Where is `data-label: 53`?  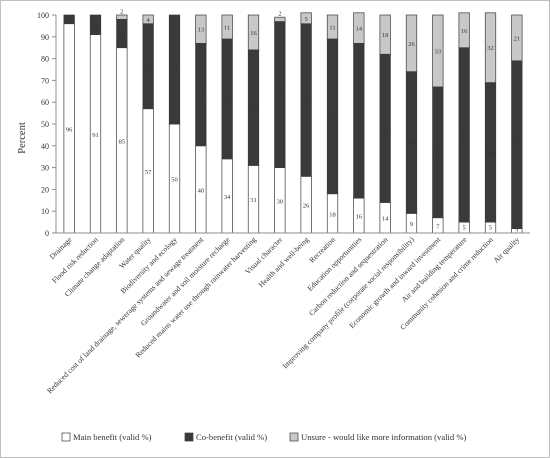 data-label: 53 is located at coordinates (253, 108).